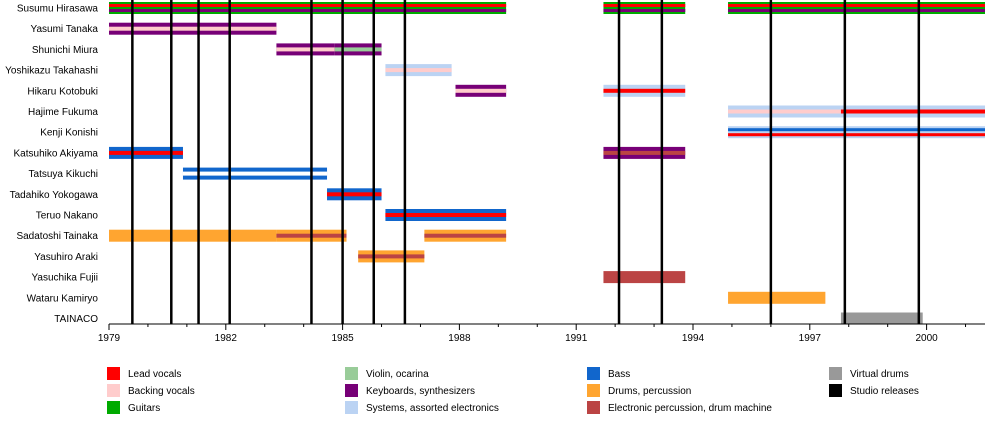 This screenshot has height=444, width=999. Describe the element at coordinates (65, 50) in the screenshot. I see `member-label: Shunichi Miura` at that location.